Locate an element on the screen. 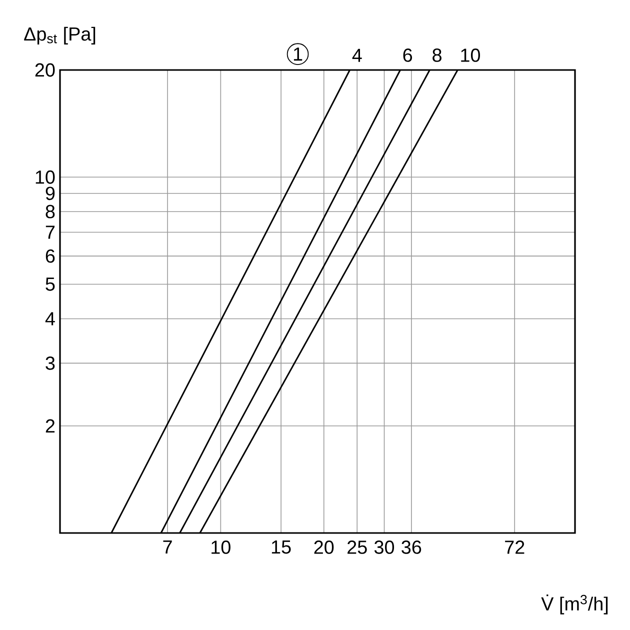 Image resolution: width=630 pixels, height=630 pixels. y-axis-title: Δp$_{st}$ [Pa] is located at coordinates (60, 35).